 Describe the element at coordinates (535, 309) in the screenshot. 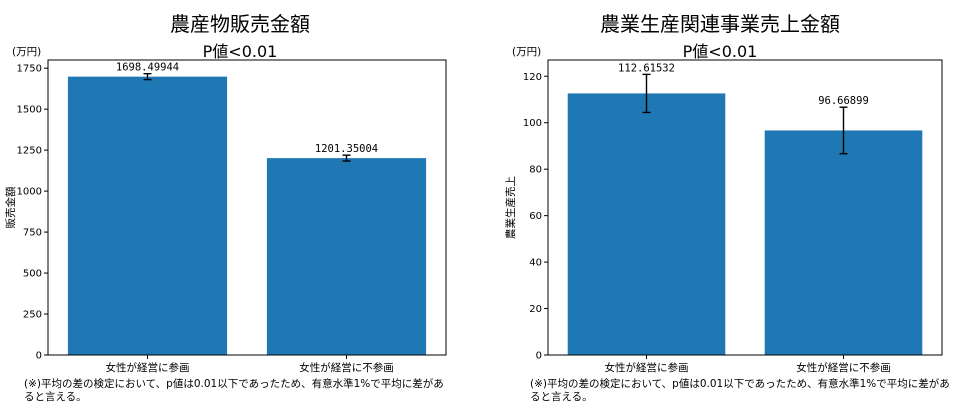

I see `y-tick-label: 20` at that location.